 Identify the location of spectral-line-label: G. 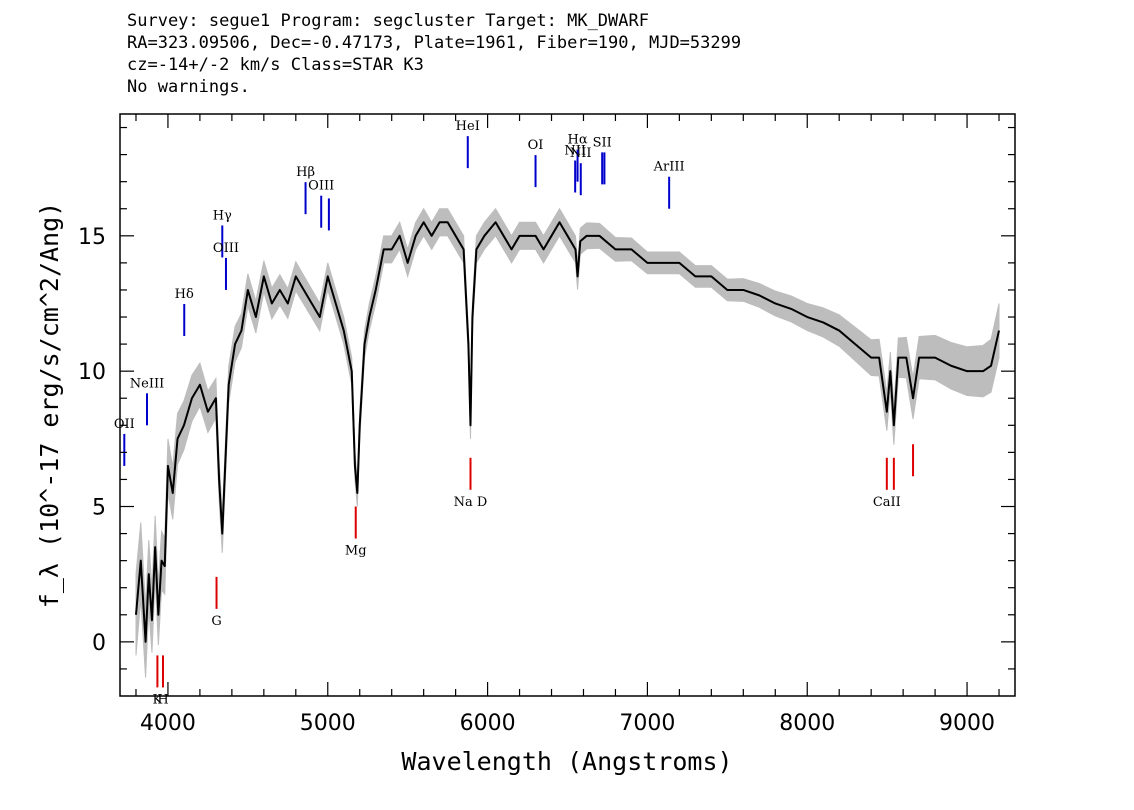
(216, 621).